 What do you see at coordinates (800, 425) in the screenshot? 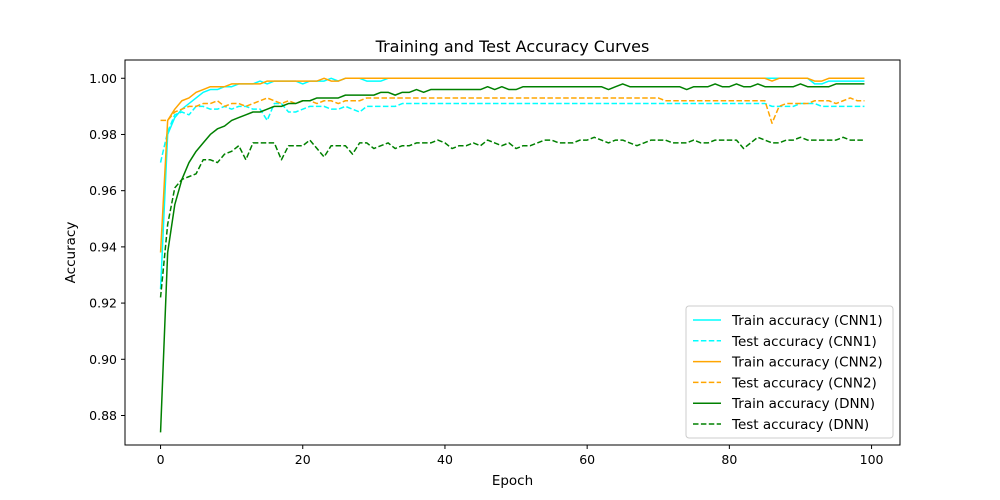
I see `legend-label: Test accuracy (DNN)` at bounding box center [800, 425].